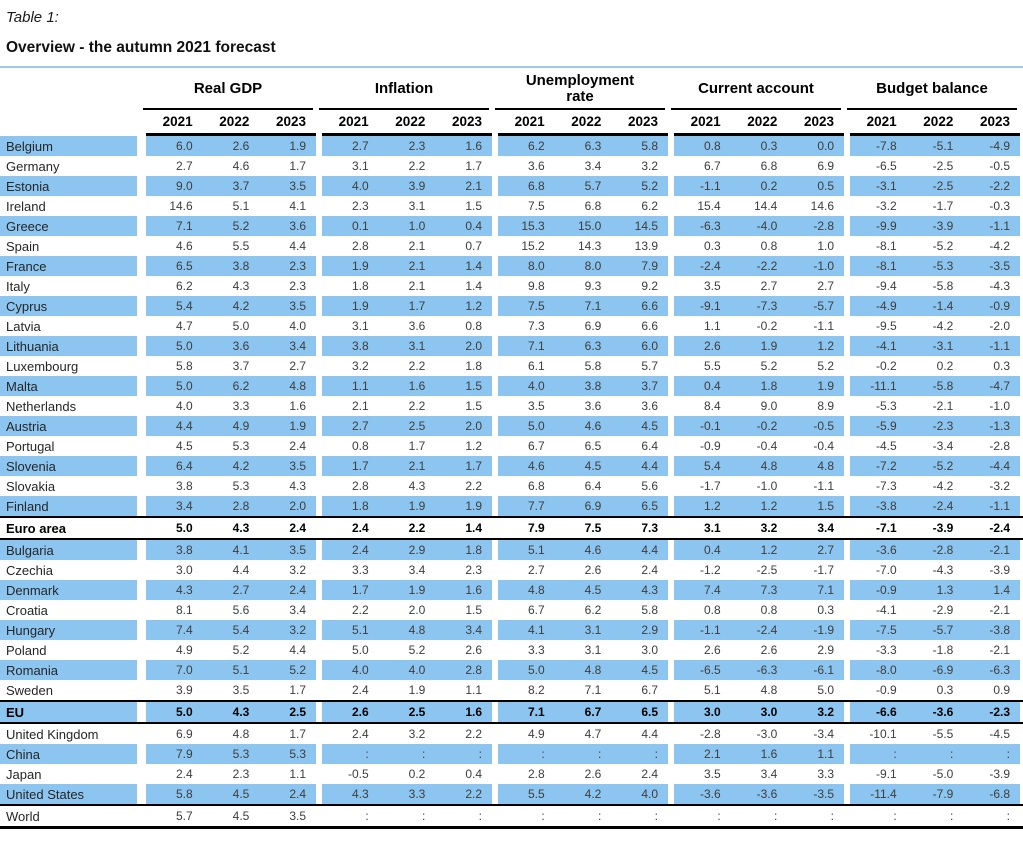 This screenshot has width=1023, height=845. Describe the element at coordinates (298, 386) in the screenshot. I see `value-cell: 4.8` at that location.